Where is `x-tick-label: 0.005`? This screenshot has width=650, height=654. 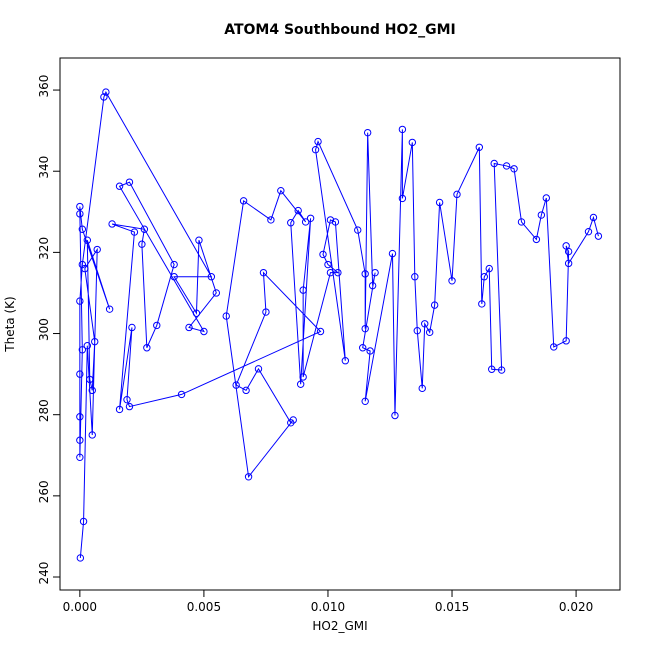 x-tick-label: 0.005 is located at coordinates (204, 607).